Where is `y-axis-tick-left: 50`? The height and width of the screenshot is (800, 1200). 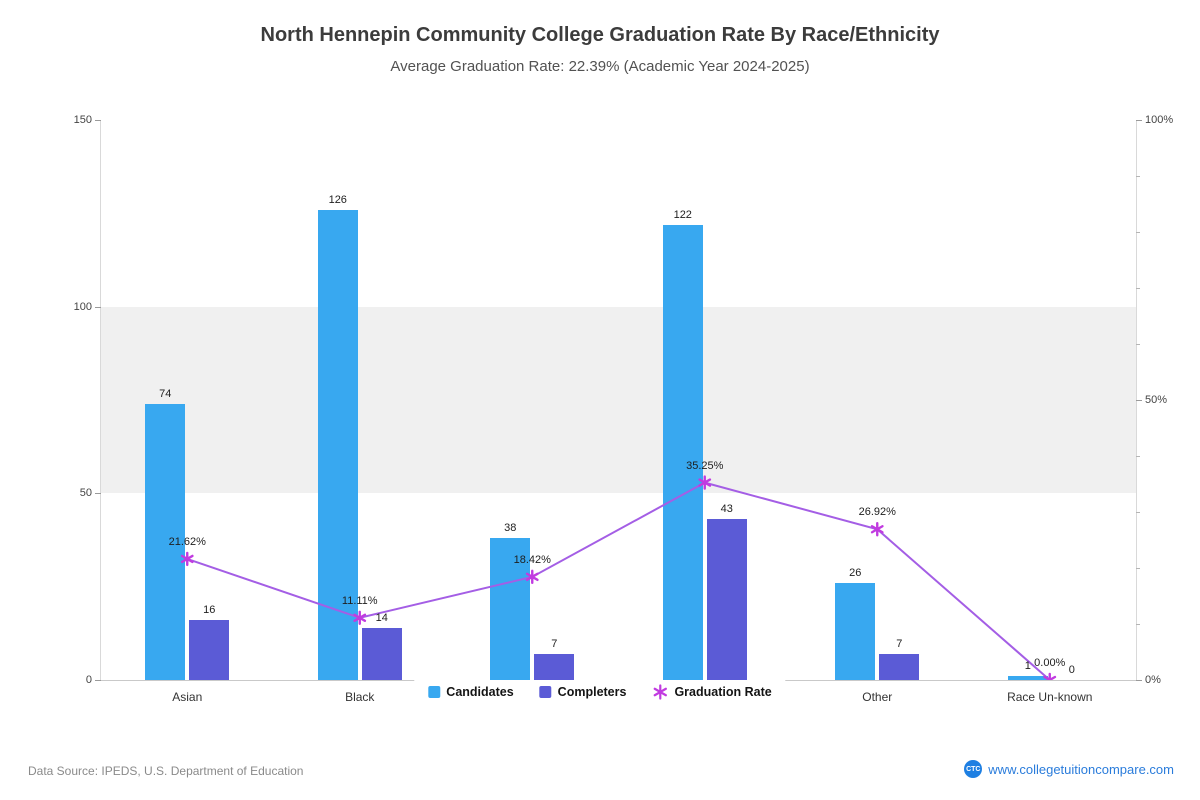 y-axis-tick-left: 50 is located at coordinates (85, 493).